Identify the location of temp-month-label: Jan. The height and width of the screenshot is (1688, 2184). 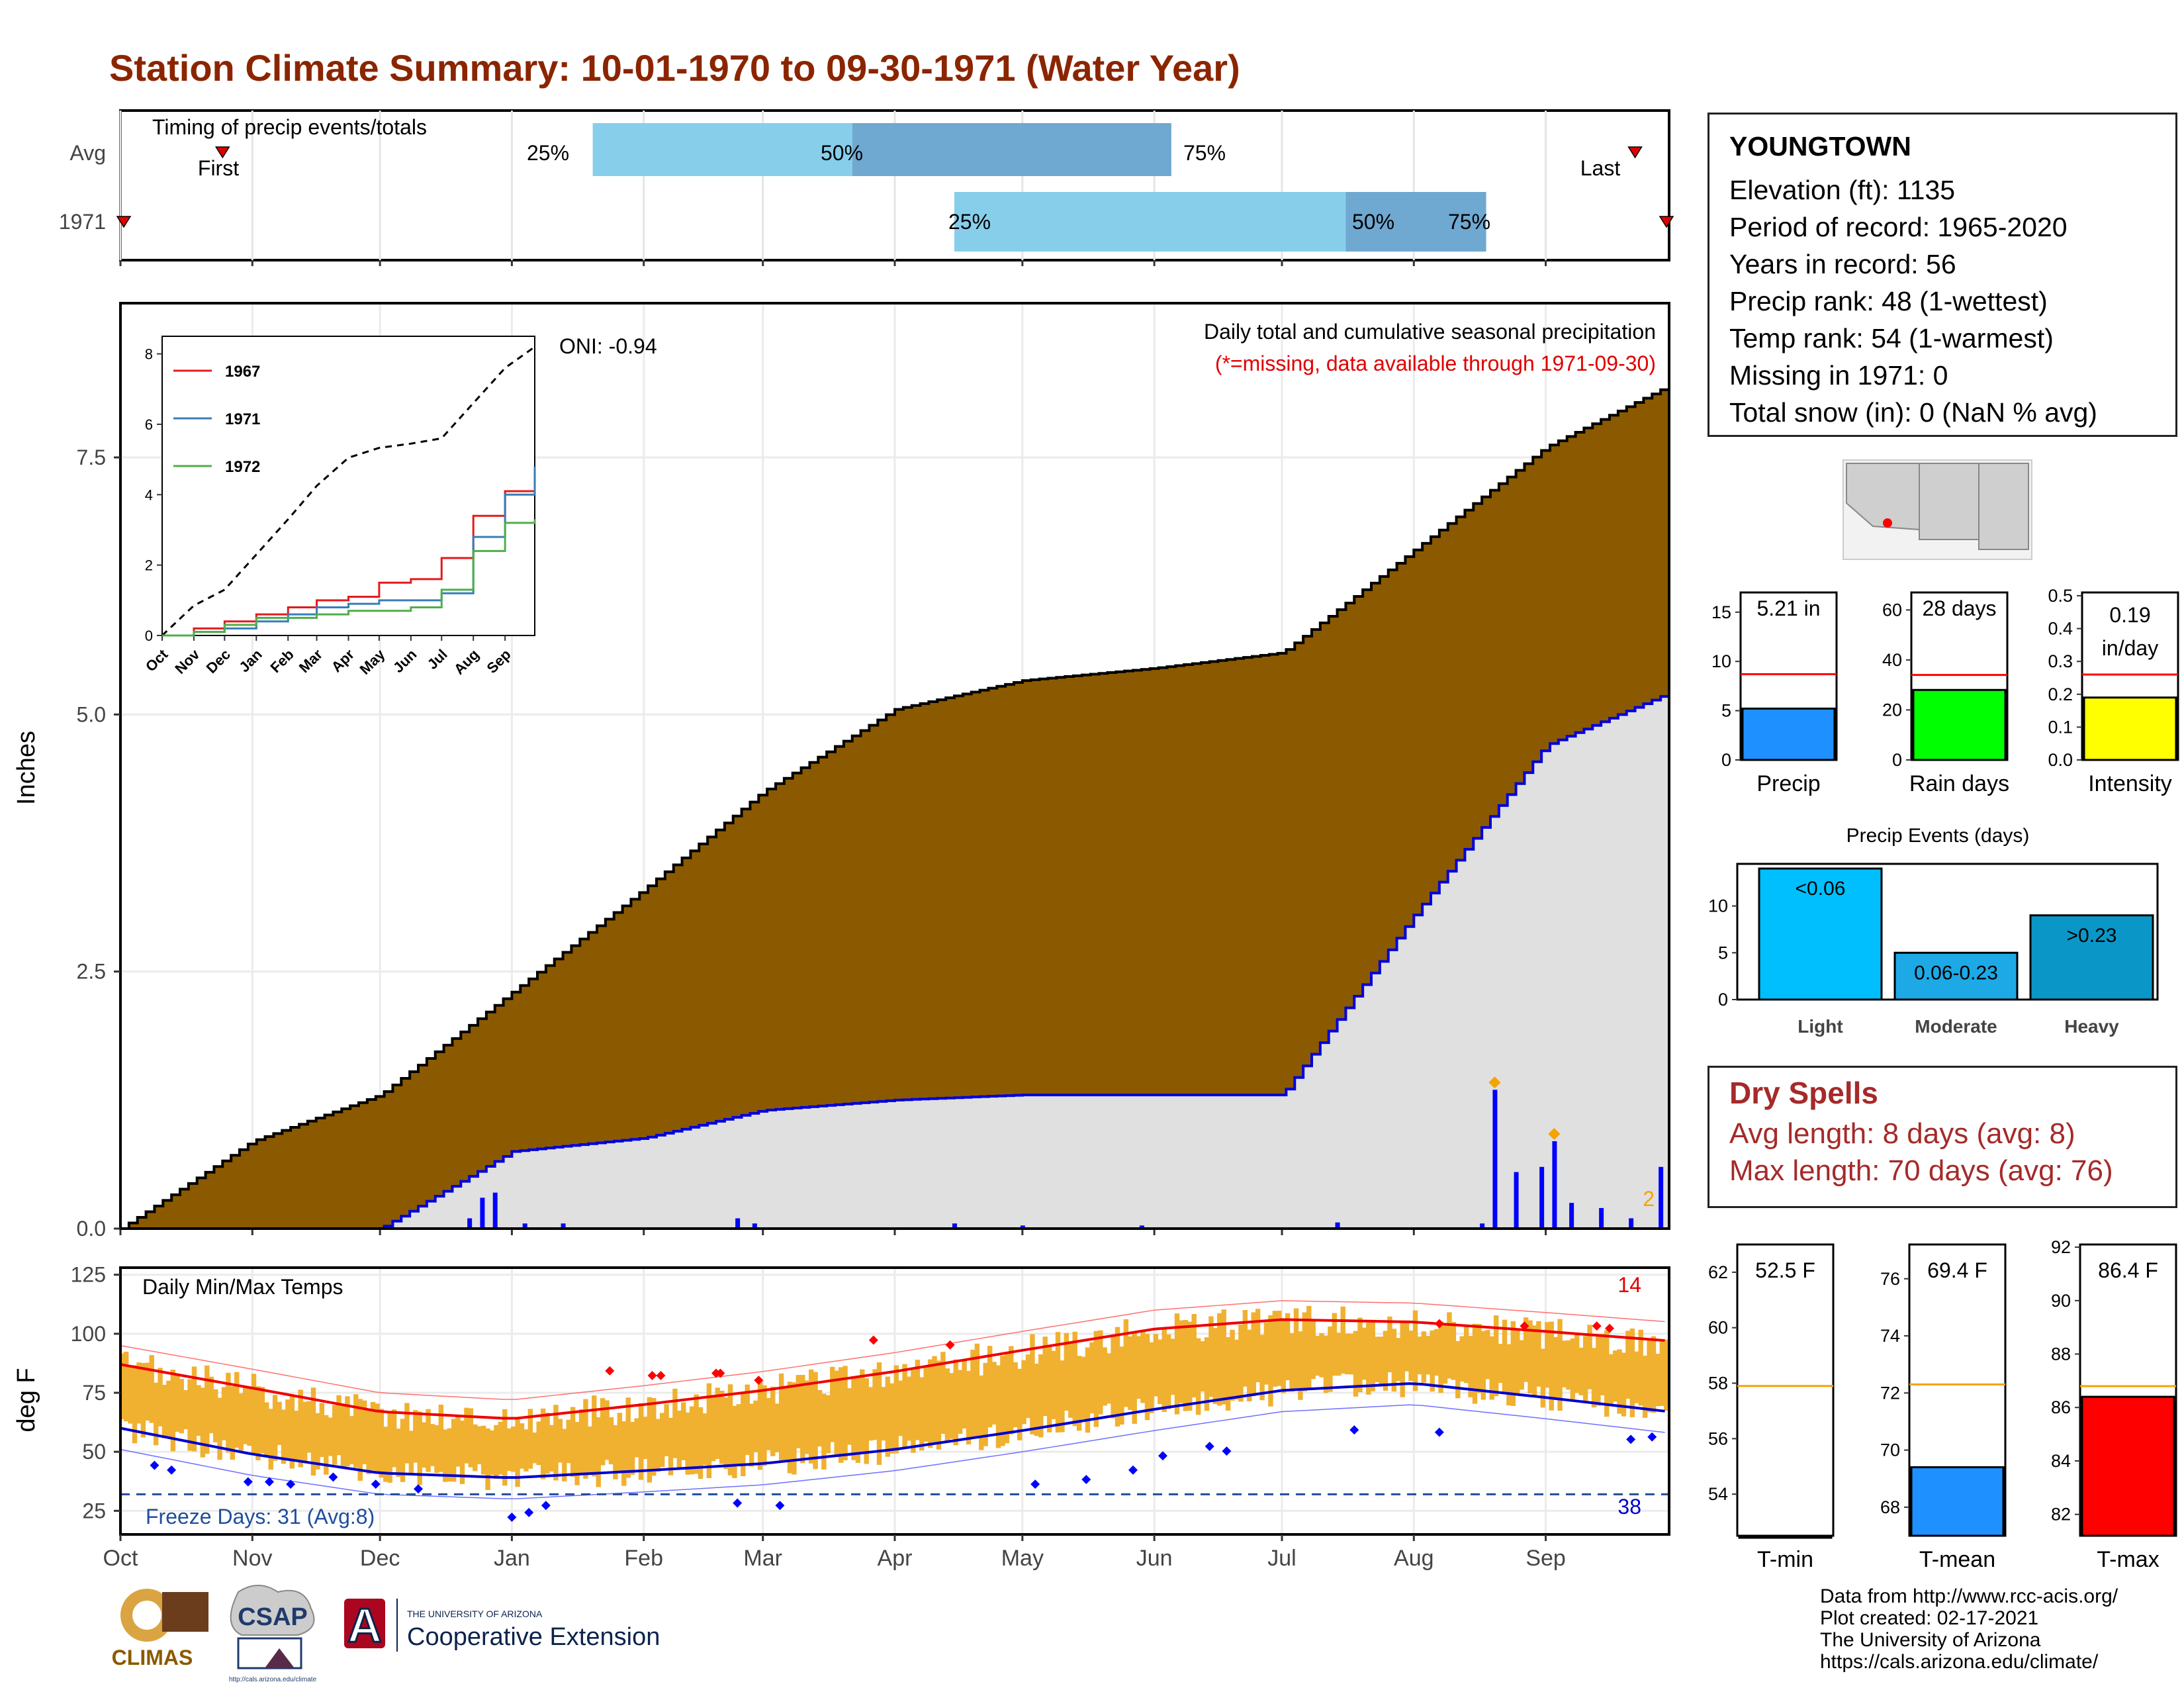
(512, 1558).